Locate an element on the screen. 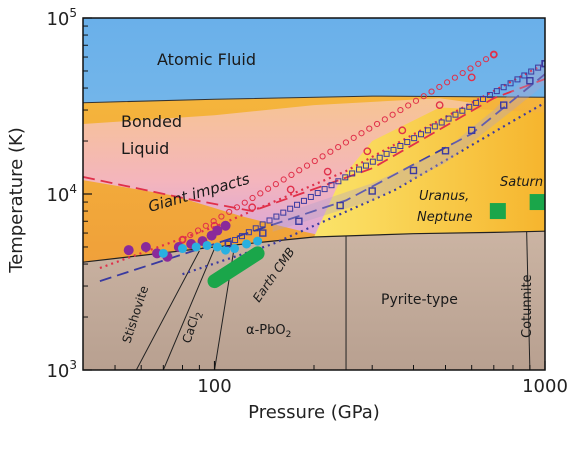  label-liquid: Liquid is located at coordinates (145, 148).